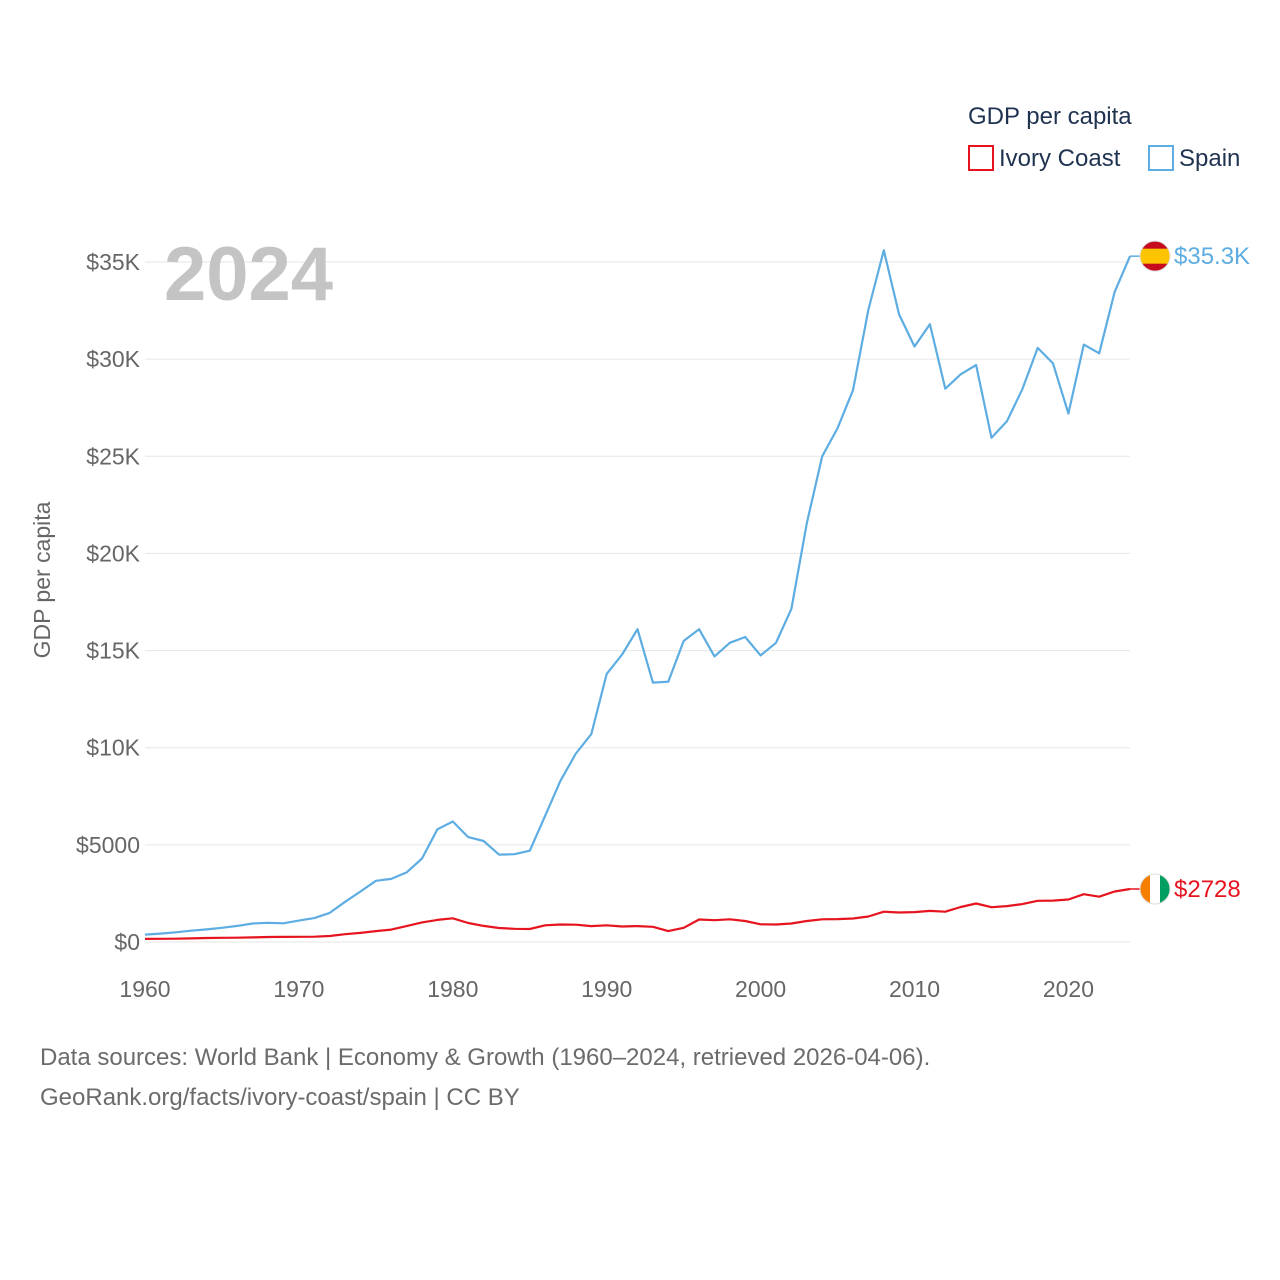 This screenshot has height=1280, width=1280. What do you see at coordinates (452, 989) in the screenshot?
I see `x-tick-label: 1980` at bounding box center [452, 989].